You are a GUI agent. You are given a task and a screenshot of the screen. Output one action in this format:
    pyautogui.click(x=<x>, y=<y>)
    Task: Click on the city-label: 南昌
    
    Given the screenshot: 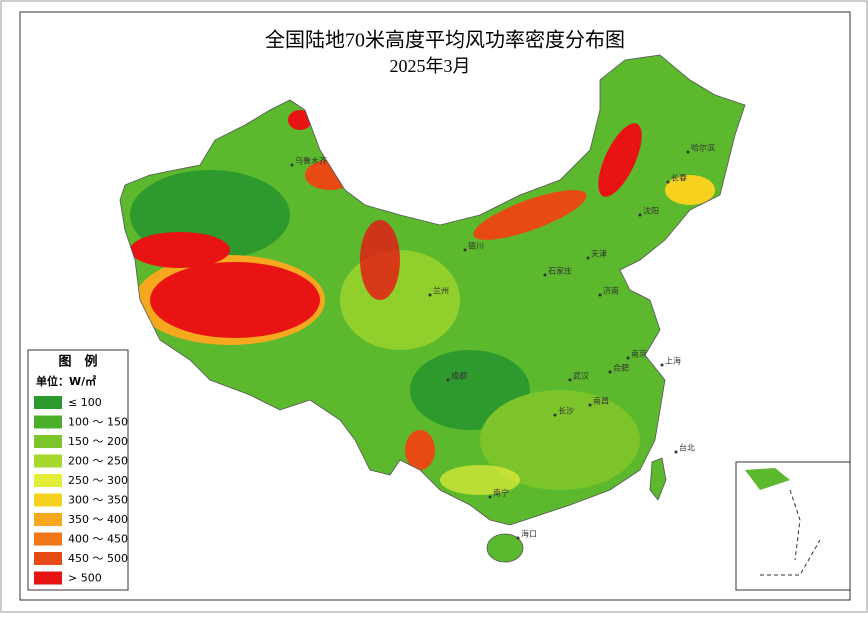 What is the action you would take?
    pyautogui.click(x=601, y=401)
    